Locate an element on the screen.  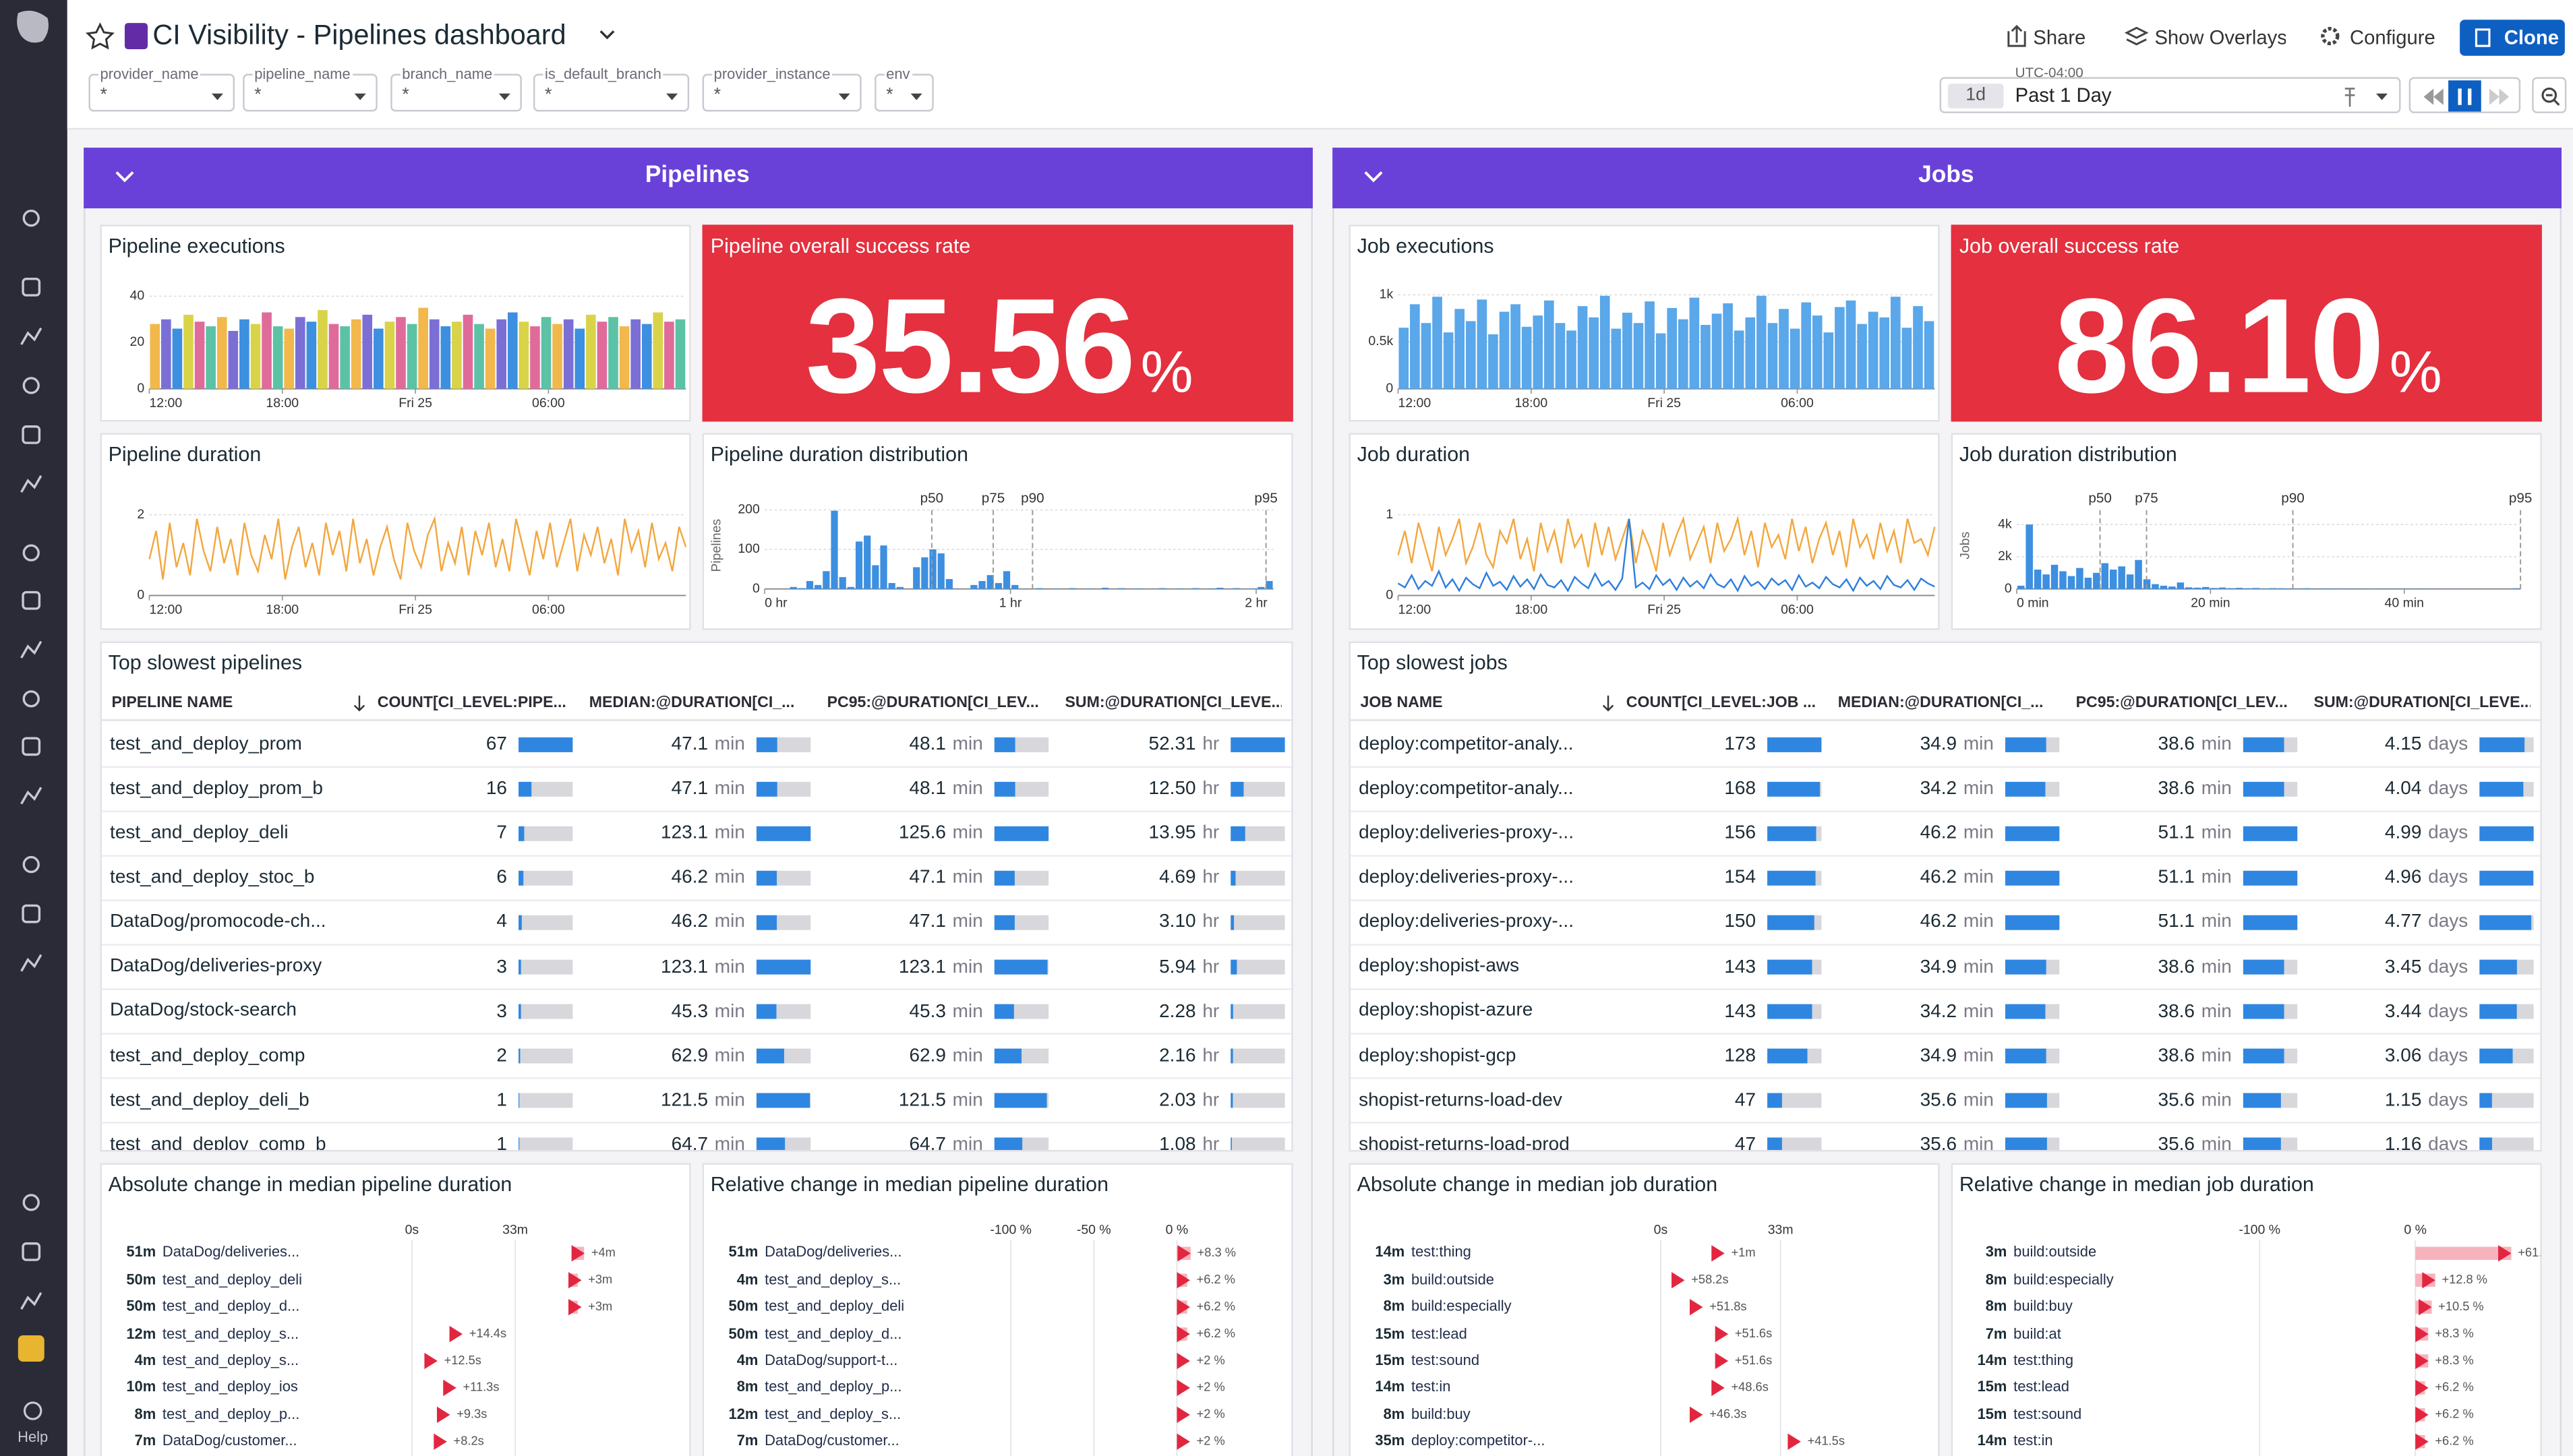
configure-button: Configure is located at coordinates (2399, 38).